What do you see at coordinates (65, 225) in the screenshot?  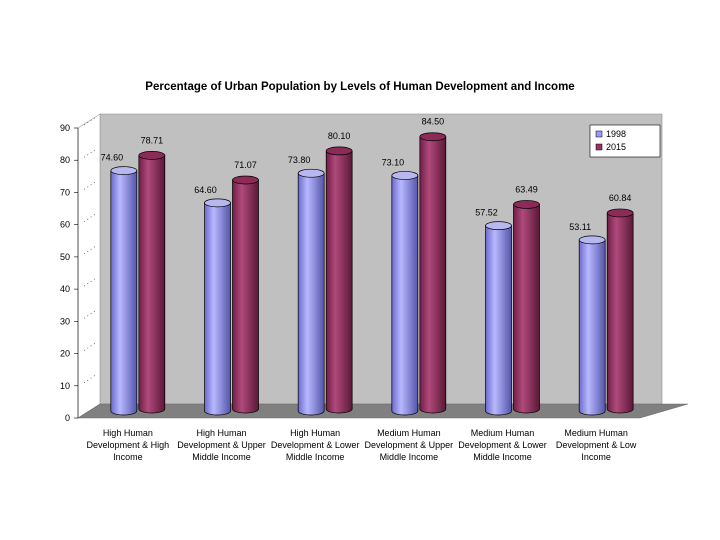 I see `y-tick-label: 60` at bounding box center [65, 225].